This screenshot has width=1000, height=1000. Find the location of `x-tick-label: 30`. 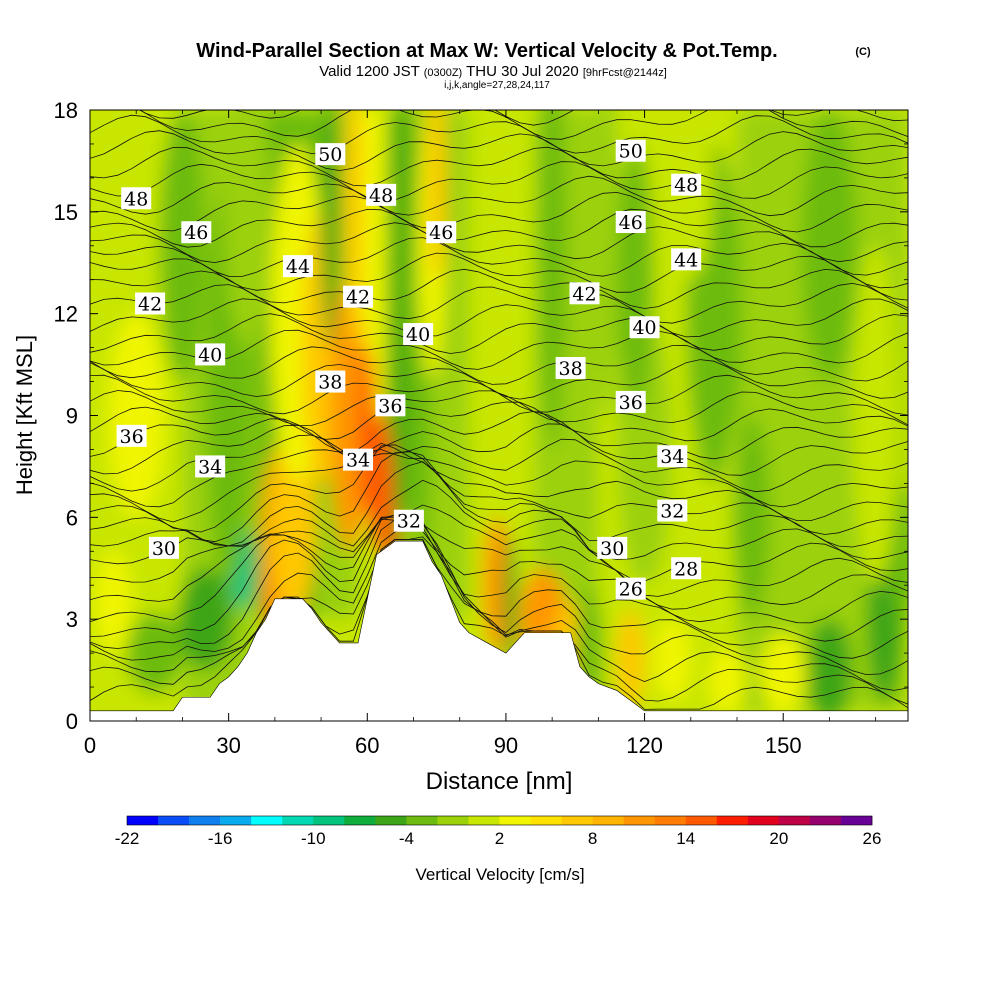

x-tick-label: 30 is located at coordinates (228, 745).